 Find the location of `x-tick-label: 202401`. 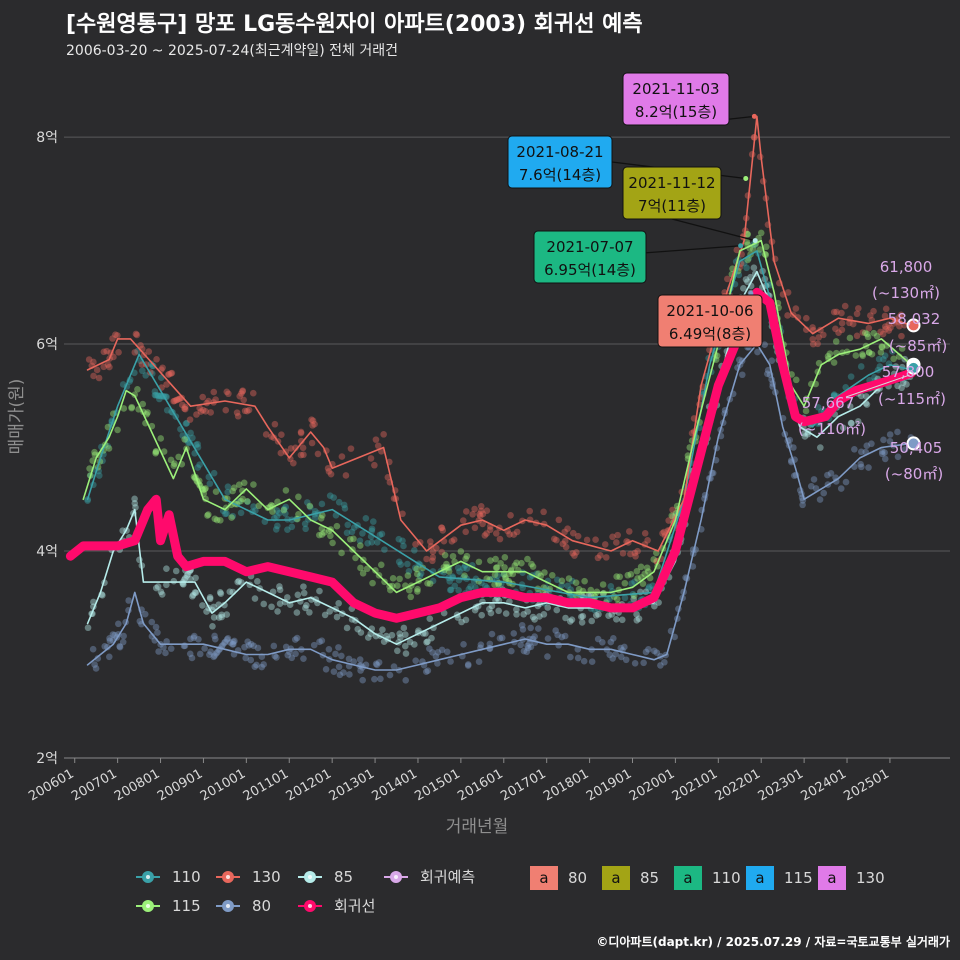

x-tick-label: 202401 is located at coordinates (824, 785).